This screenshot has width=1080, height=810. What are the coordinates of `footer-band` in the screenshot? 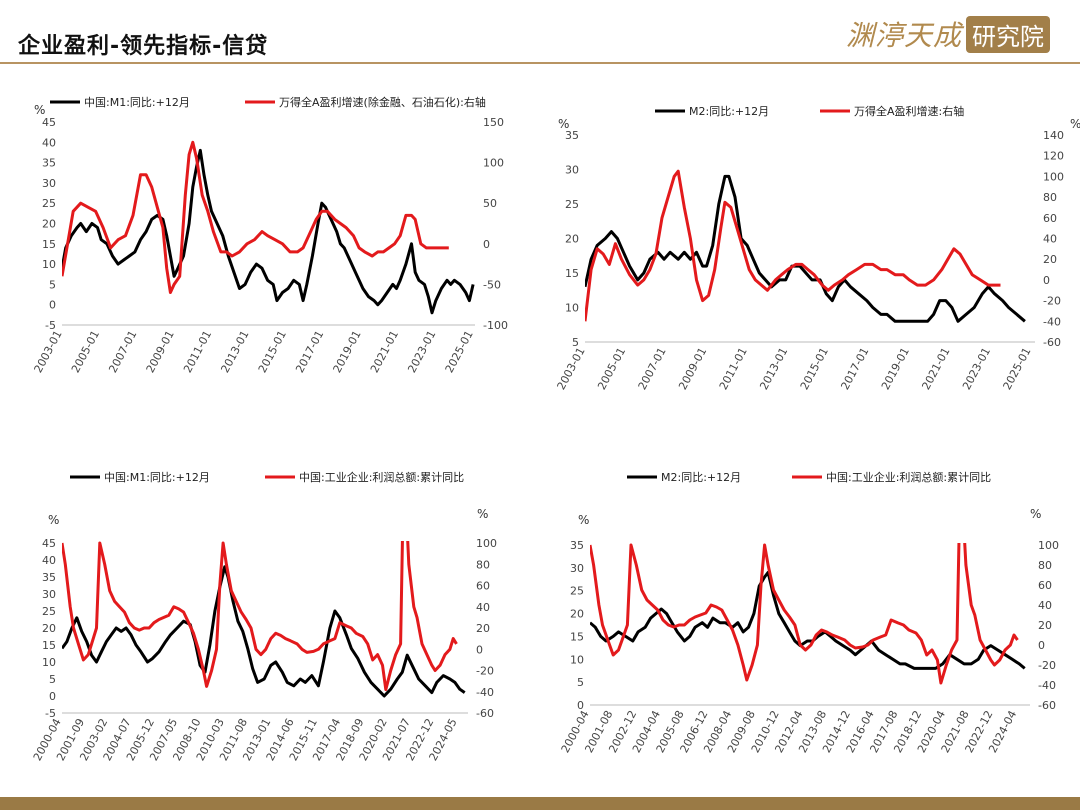 It's located at (540, 803).